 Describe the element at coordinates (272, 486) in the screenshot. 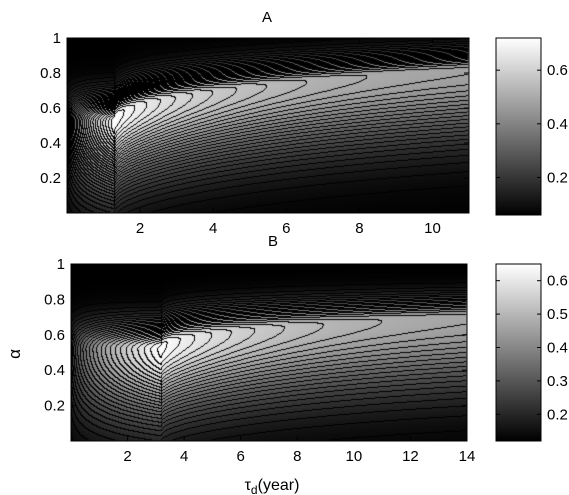

I see `panel-b-xlabel: τd(year)` at that location.